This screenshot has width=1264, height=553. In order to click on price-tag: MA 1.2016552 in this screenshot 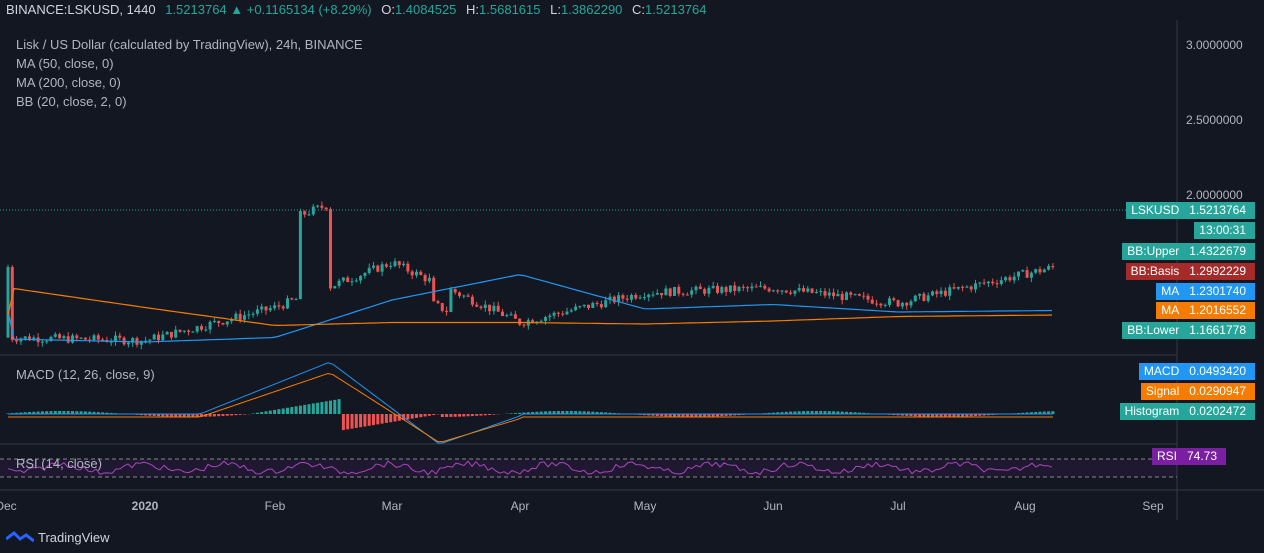, I will do `click(1205, 310)`.